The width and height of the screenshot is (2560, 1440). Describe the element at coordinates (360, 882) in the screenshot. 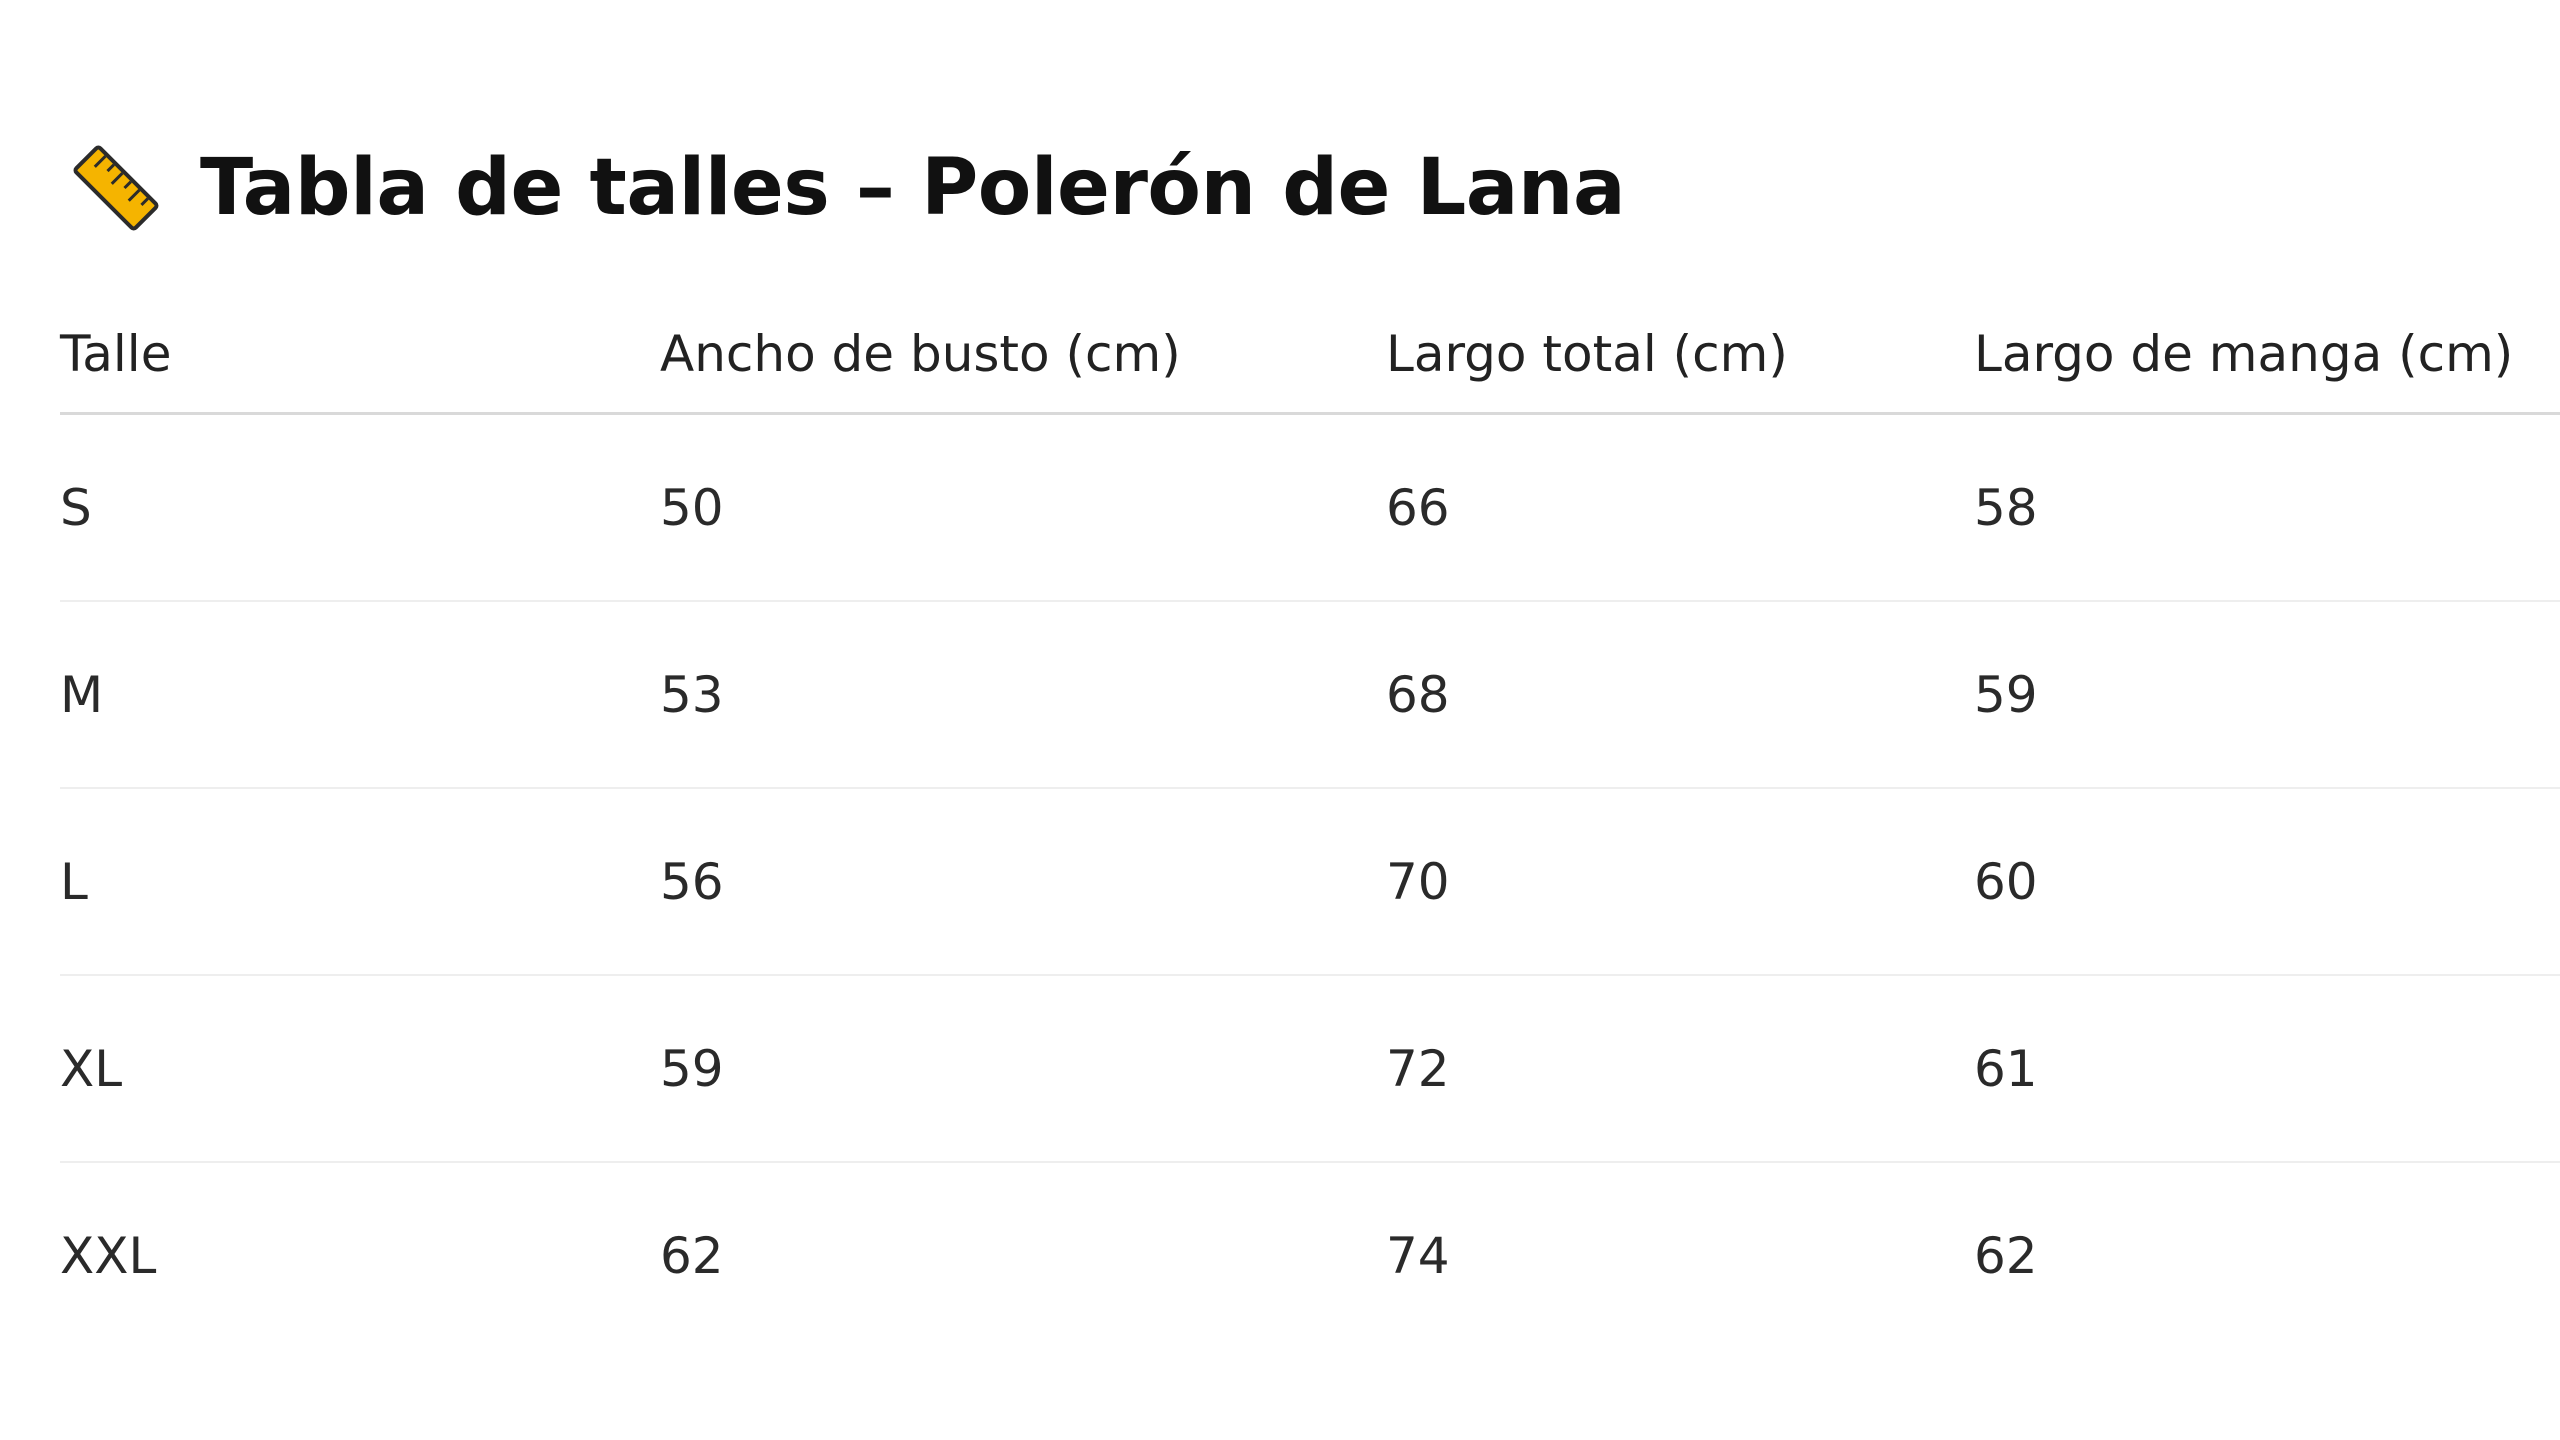

I see `cell-talle: L` at that location.